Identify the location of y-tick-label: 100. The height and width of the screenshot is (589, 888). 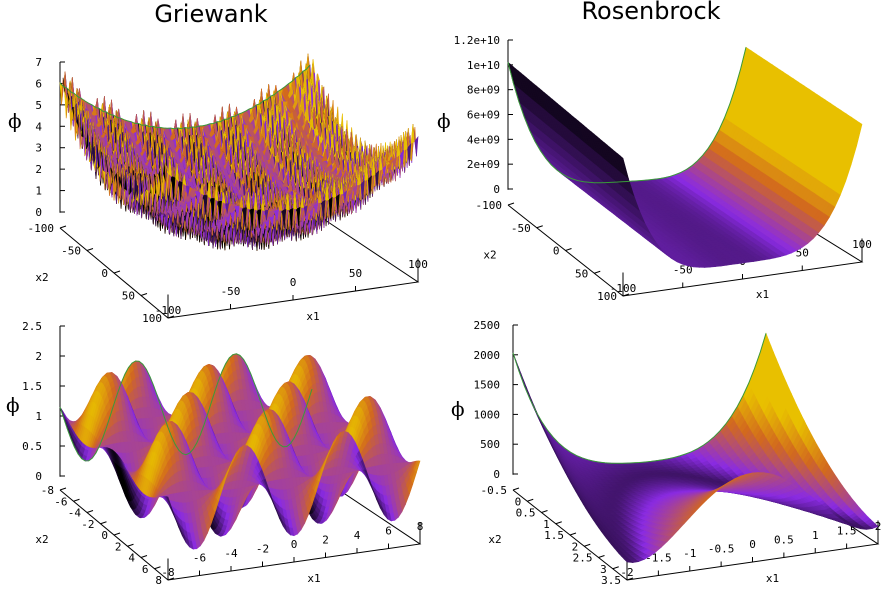
(607, 296).